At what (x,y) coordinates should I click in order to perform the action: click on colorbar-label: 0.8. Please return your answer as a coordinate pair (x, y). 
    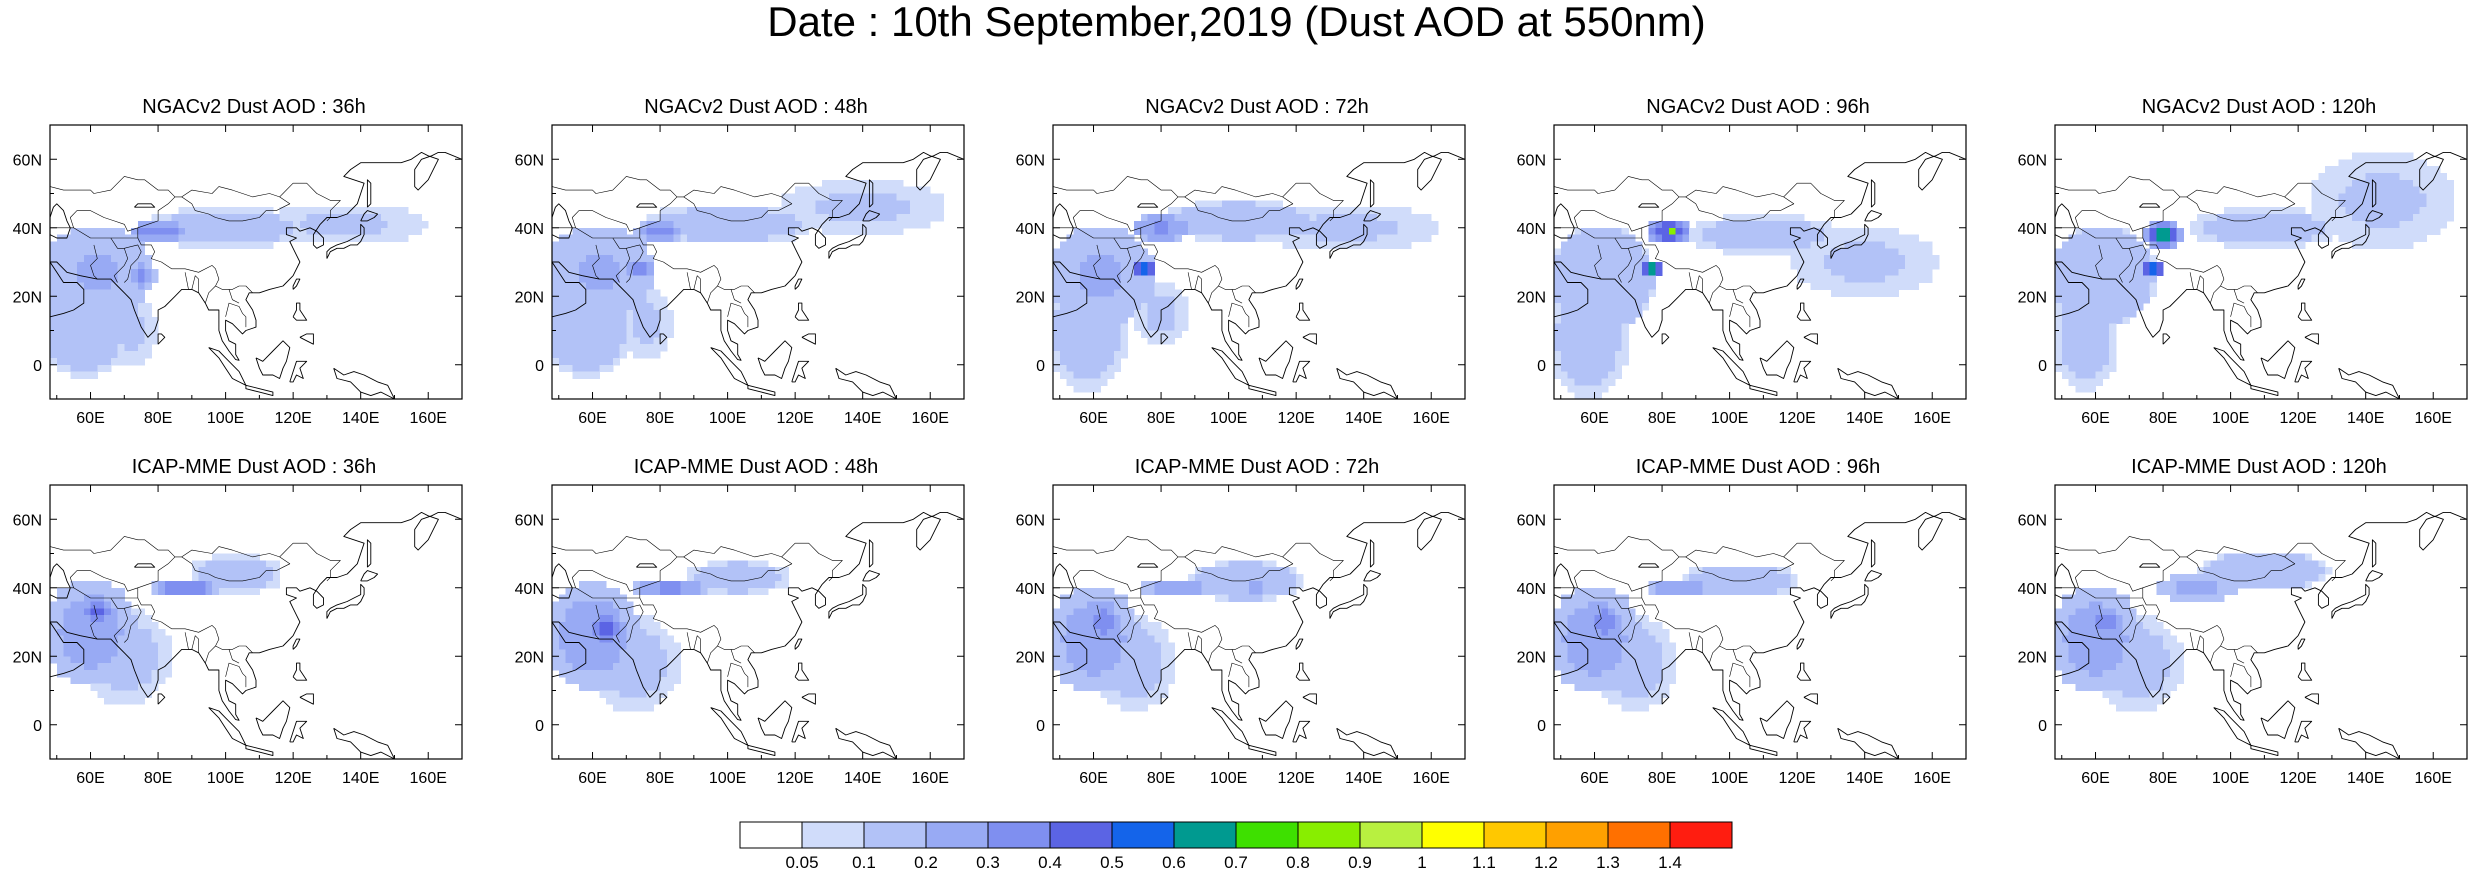
    Looking at the image, I should click on (1298, 862).